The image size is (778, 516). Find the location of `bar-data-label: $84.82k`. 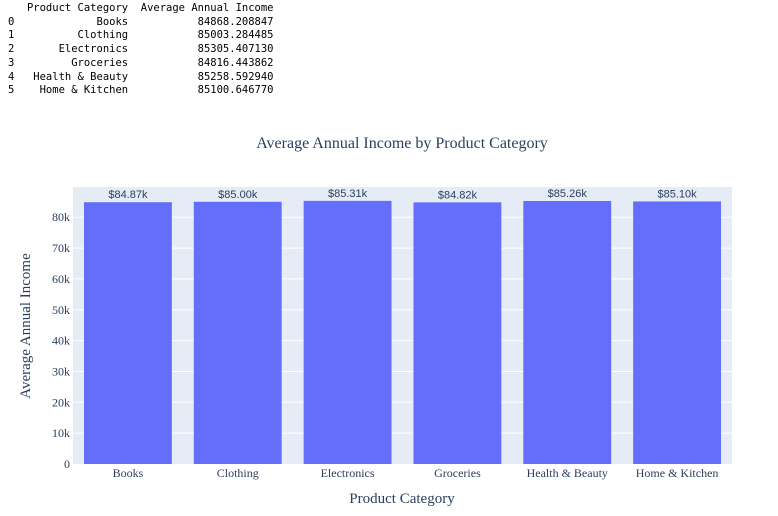

bar-data-label: $84.82k is located at coordinates (458, 195).